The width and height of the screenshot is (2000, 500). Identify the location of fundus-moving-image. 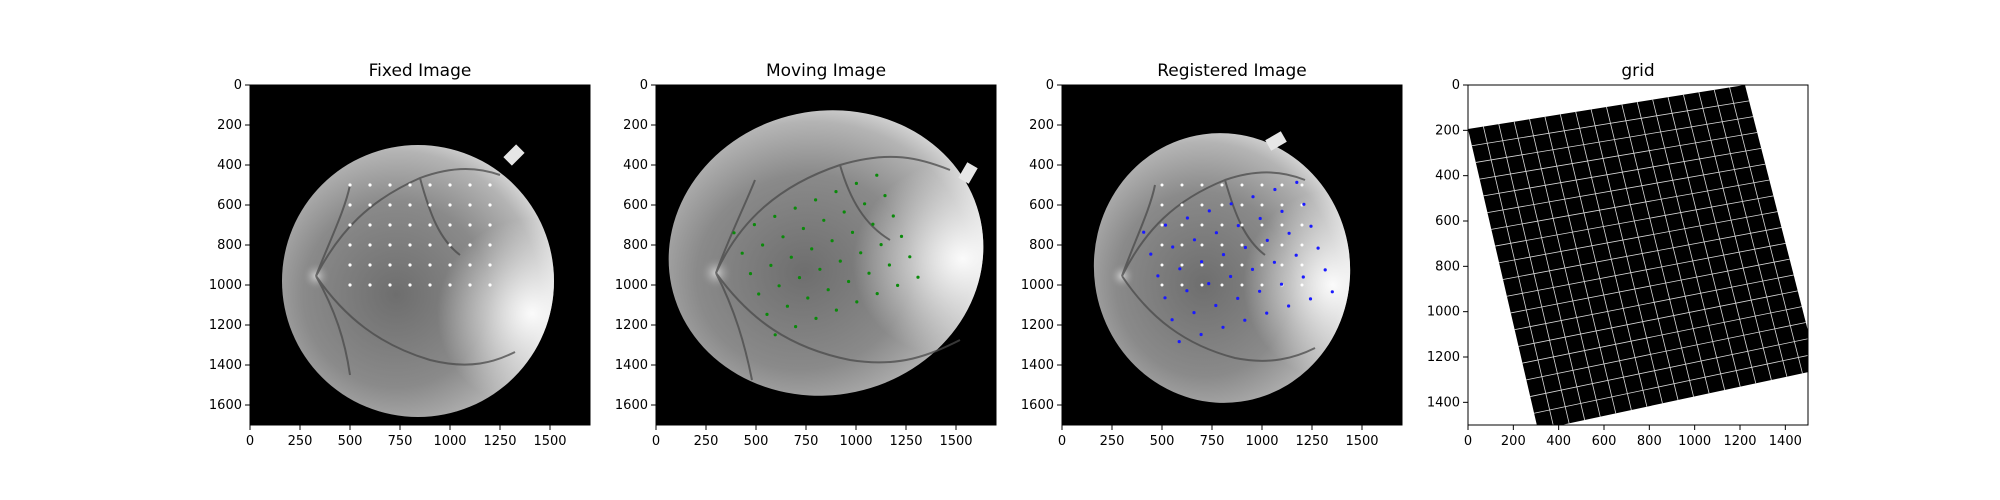
(826, 255).